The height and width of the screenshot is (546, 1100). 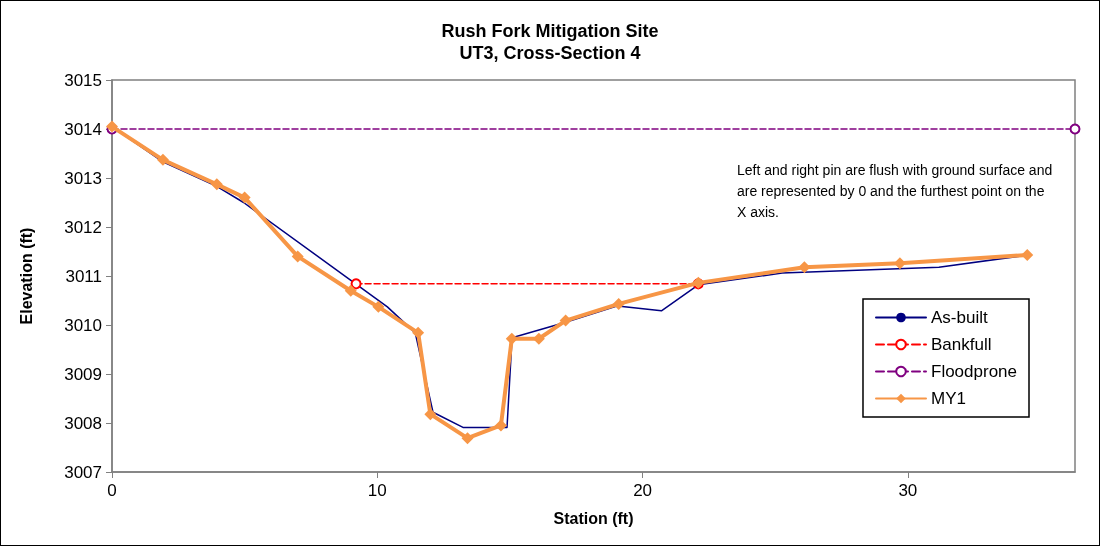 I want to click on x-tick-label: 10, so click(x=377, y=490).